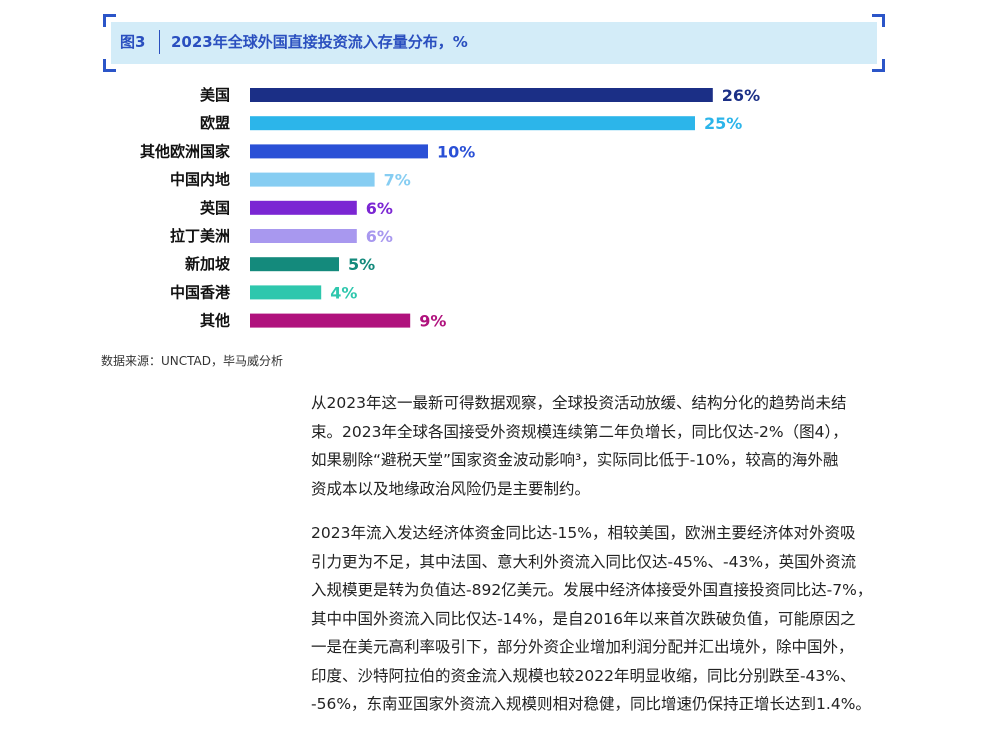 The image size is (988, 734). What do you see at coordinates (109, 20) in the screenshot?
I see `corner-bracket-top-left` at bounding box center [109, 20].